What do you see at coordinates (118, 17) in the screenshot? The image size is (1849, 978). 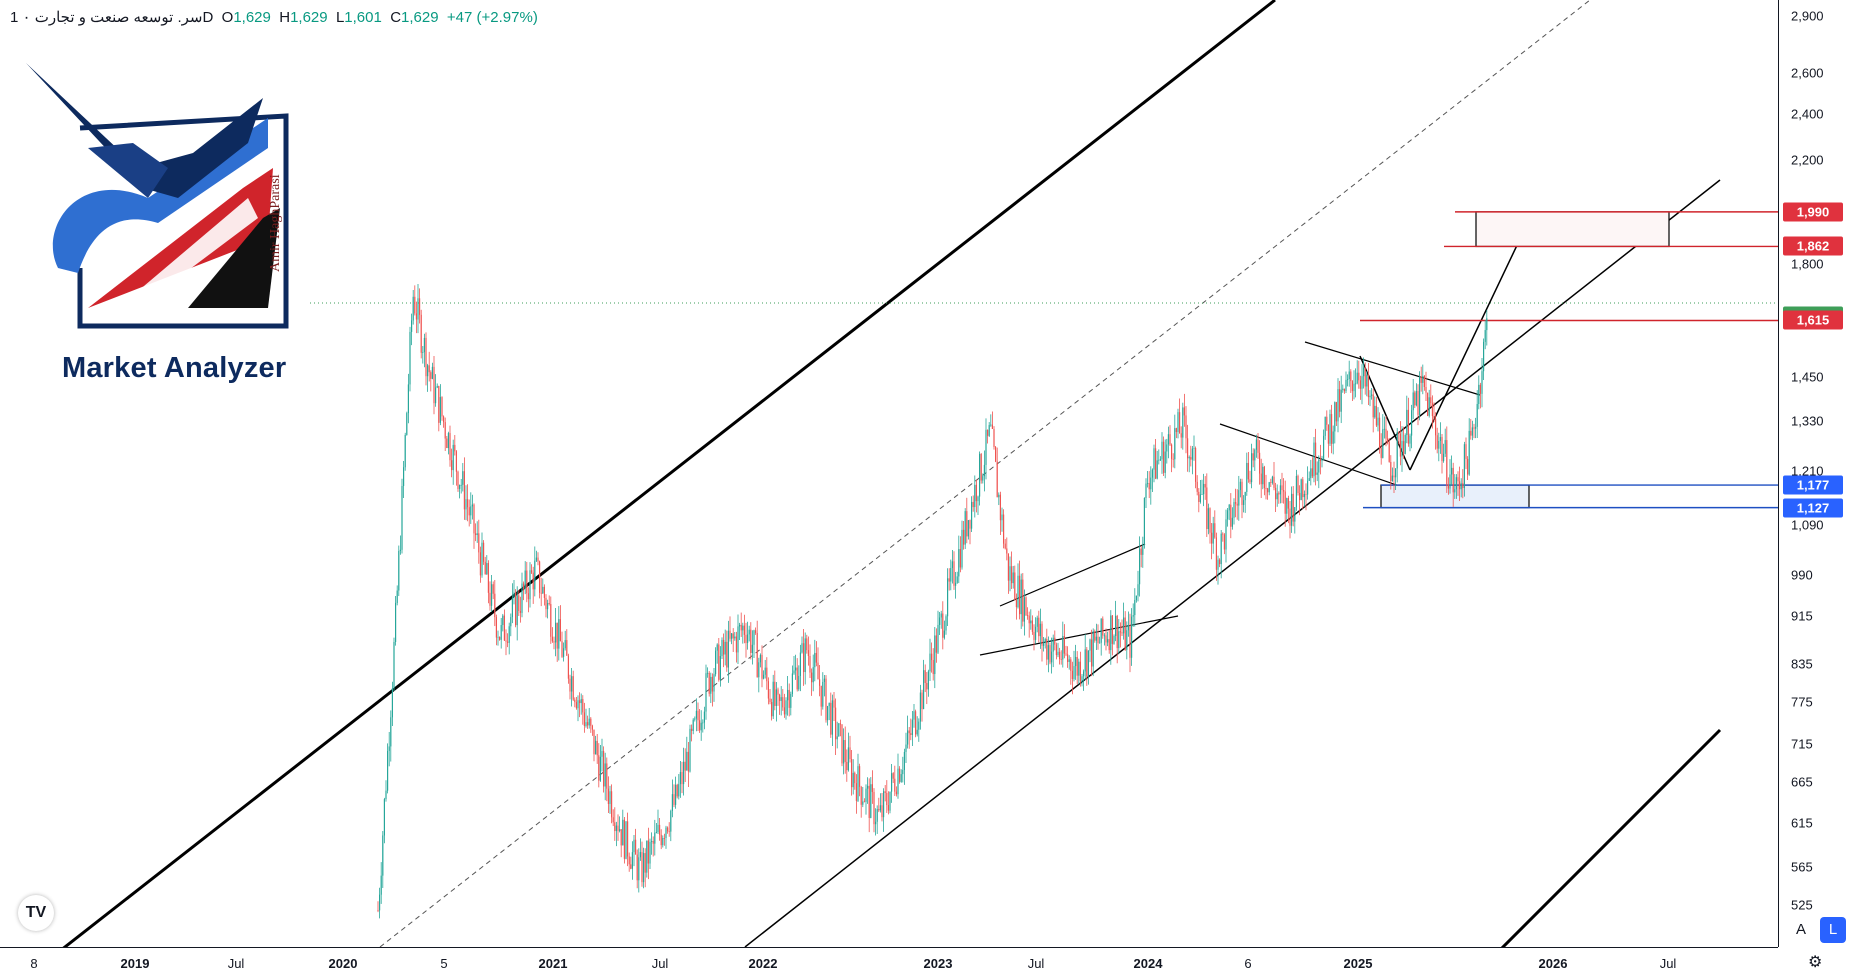 I see `symbol-name: سر. توسعه صنعت و تجارت` at bounding box center [118, 17].